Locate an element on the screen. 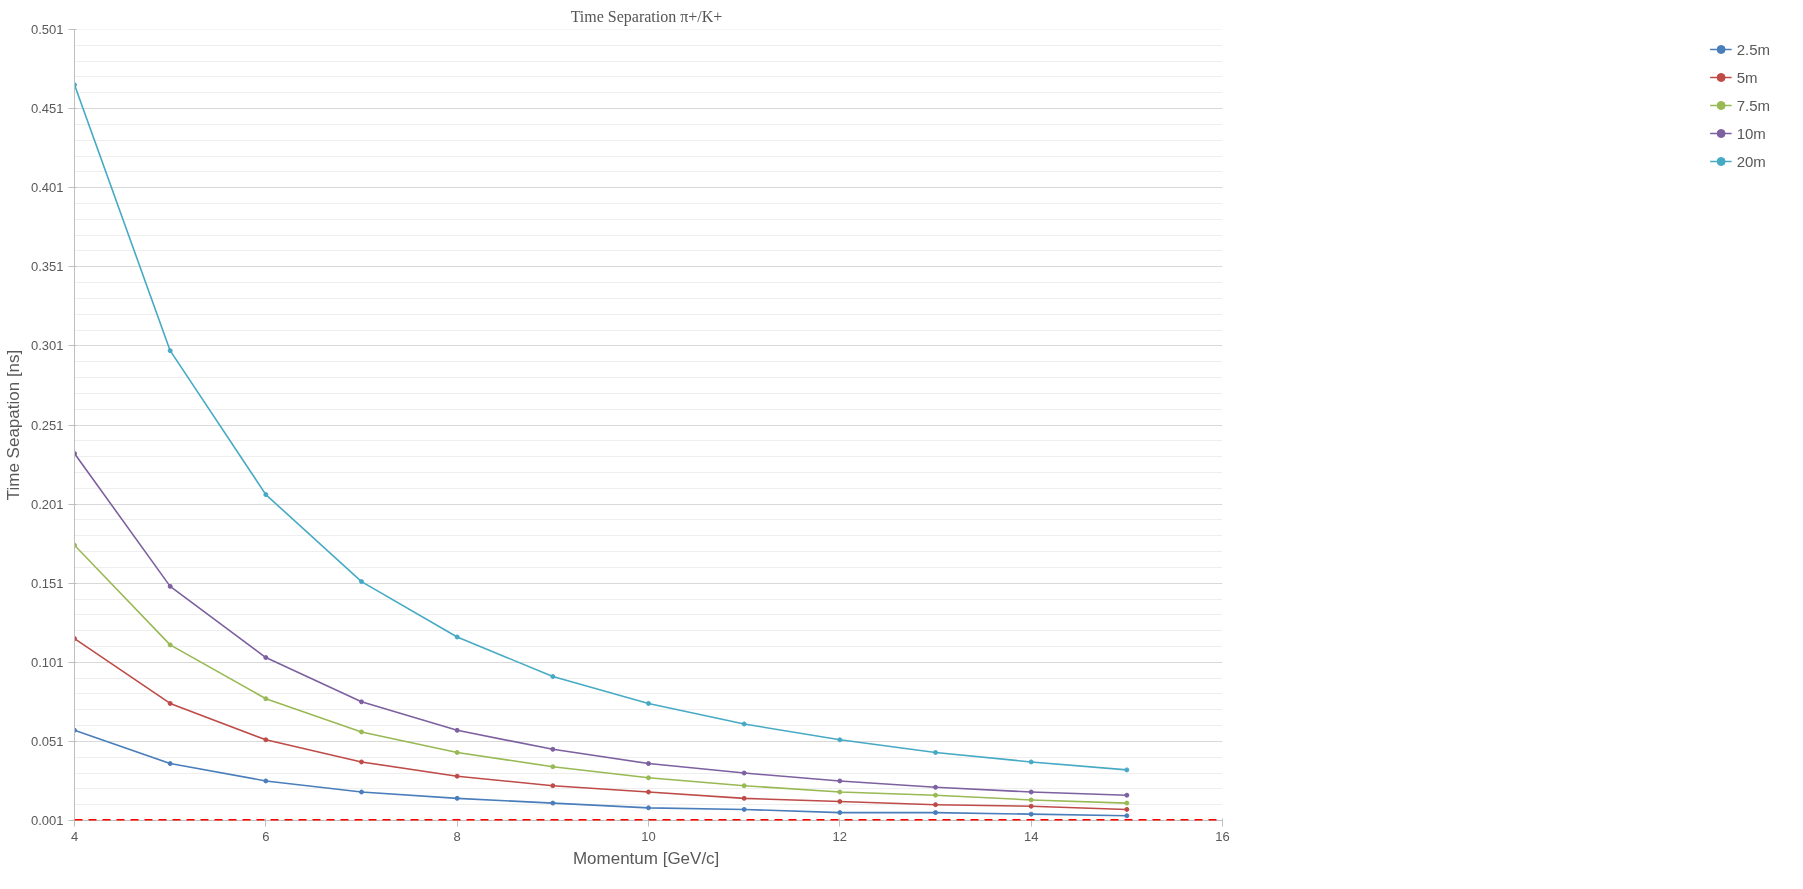 The image size is (1803, 889). y-tick-label: 0.301 is located at coordinates (47, 346).